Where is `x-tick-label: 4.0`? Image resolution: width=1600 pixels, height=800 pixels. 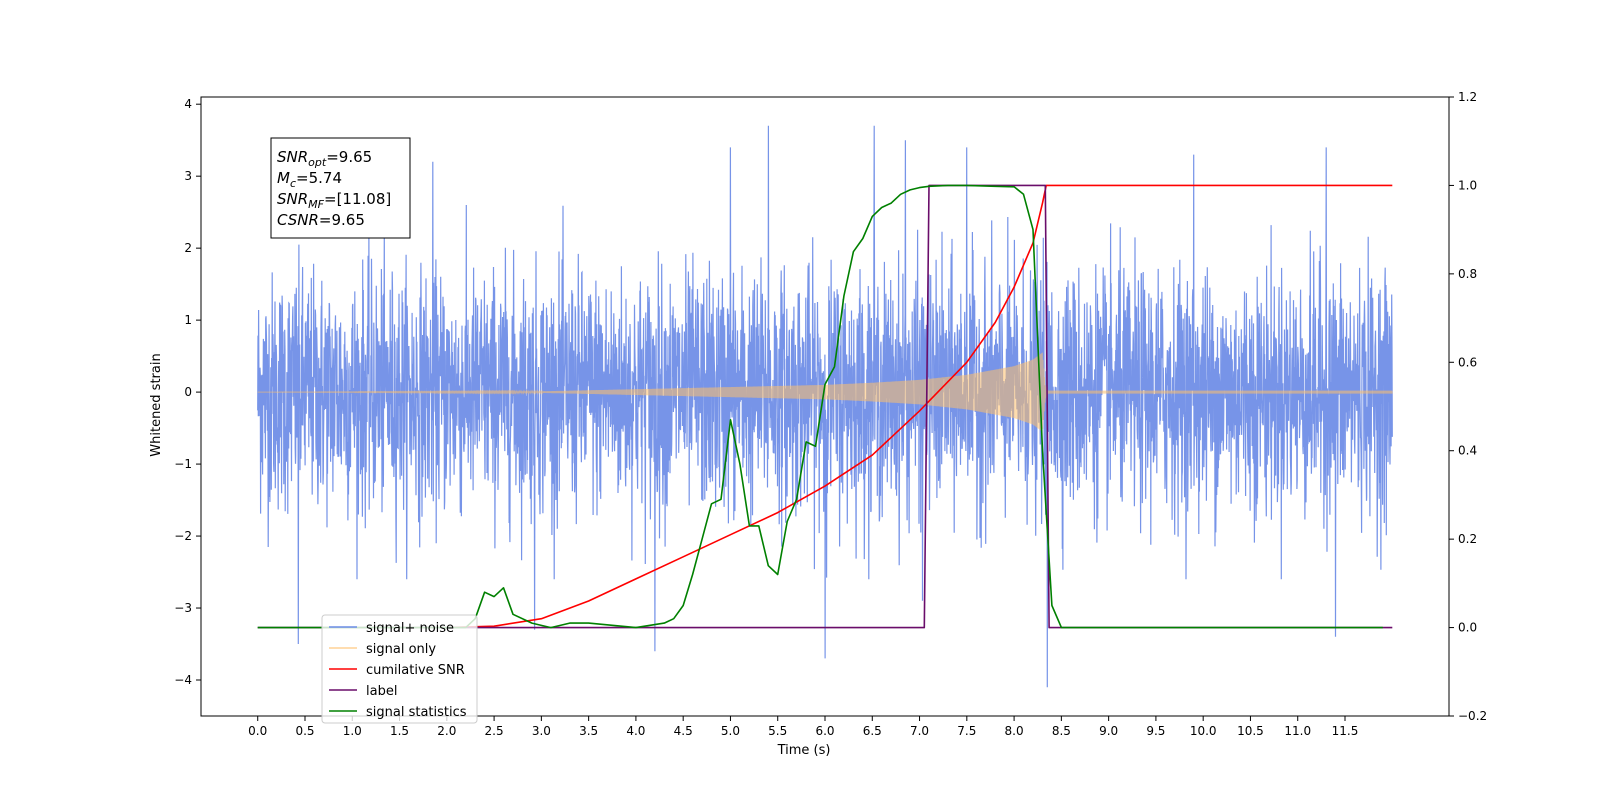
x-tick-label: 4.0 is located at coordinates (635, 731).